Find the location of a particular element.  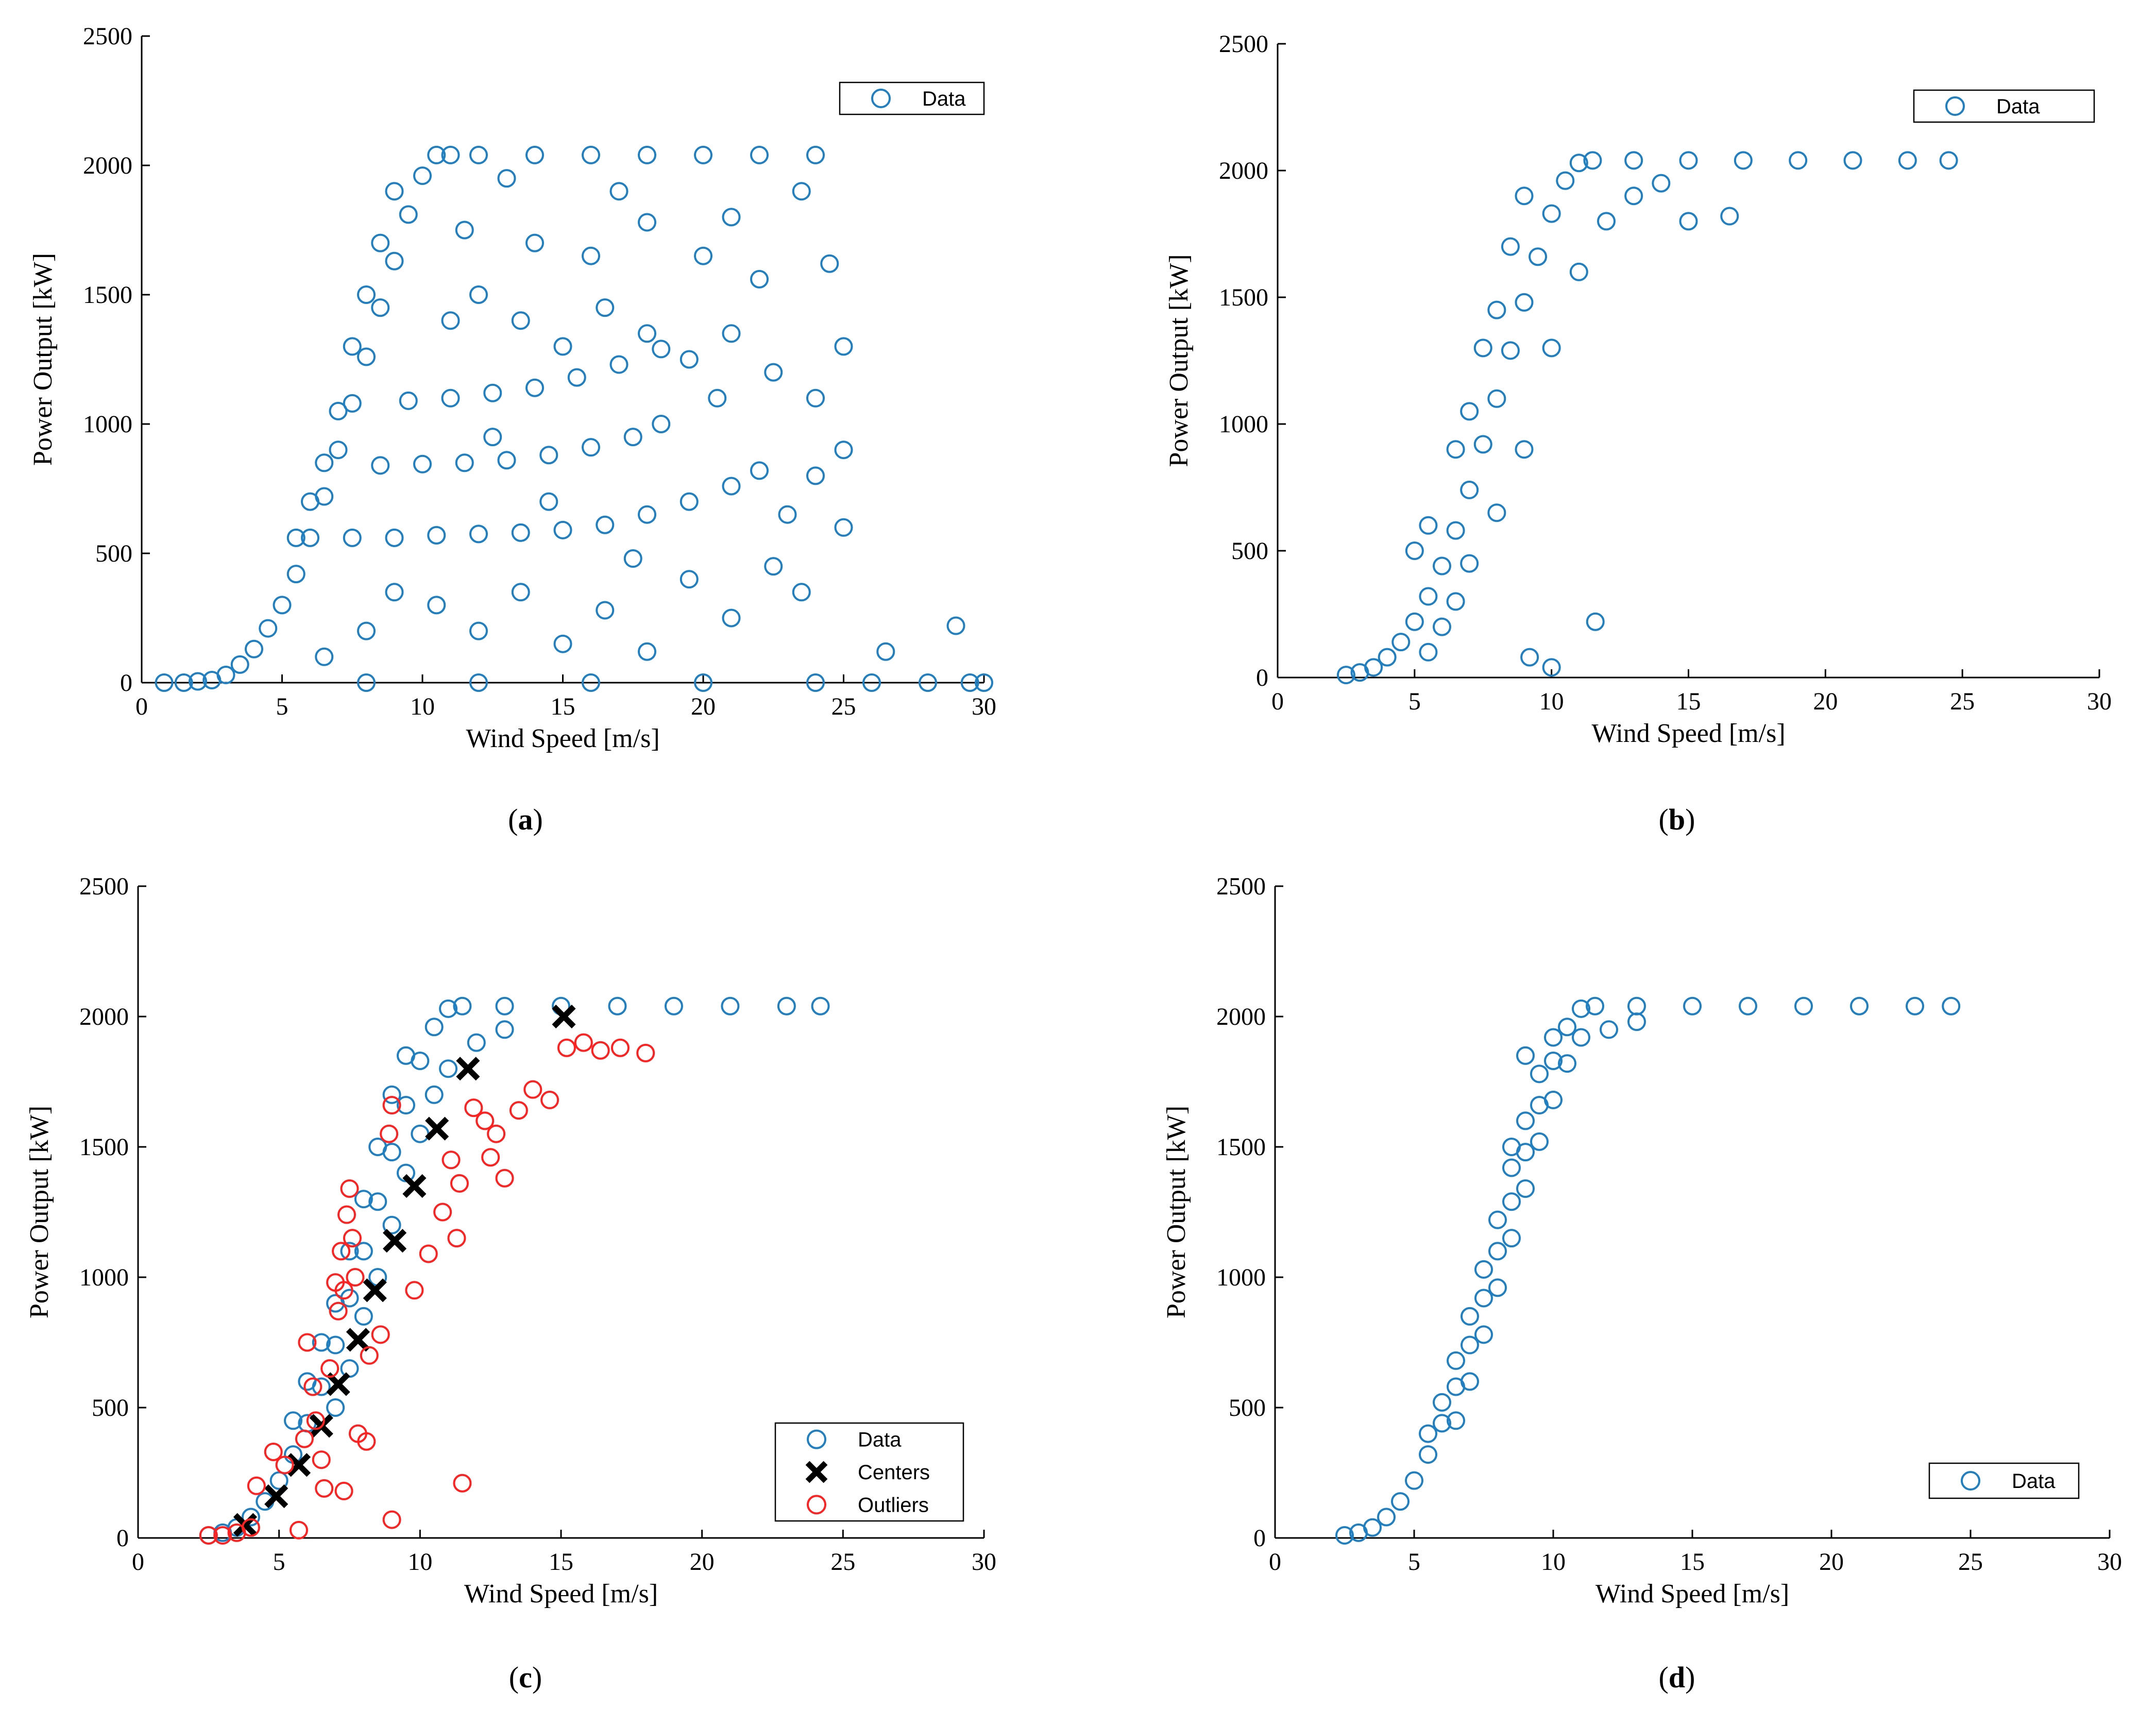

x-tick-label: 20 is located at coordinates (702, 1562).